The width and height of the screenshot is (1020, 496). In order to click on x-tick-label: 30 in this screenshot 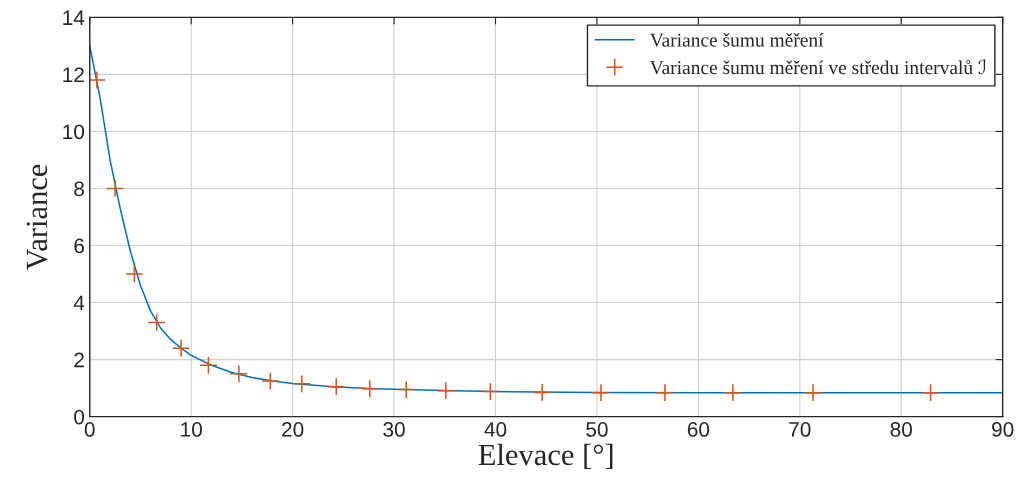, I will do `click(394, 429)`.